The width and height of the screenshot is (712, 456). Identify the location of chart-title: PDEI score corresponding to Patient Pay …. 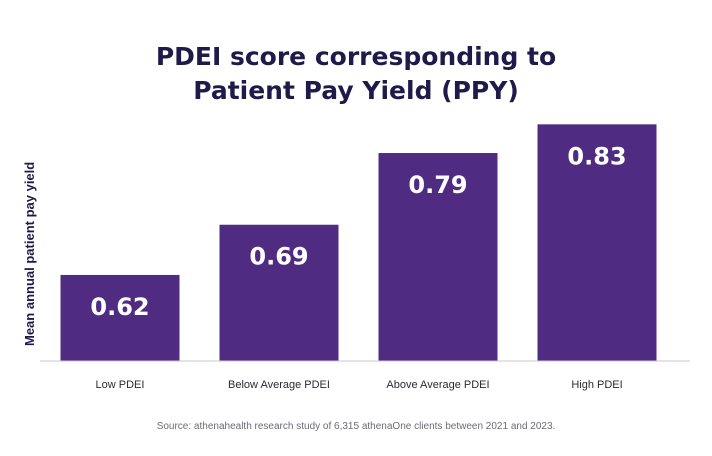
(356, 74).